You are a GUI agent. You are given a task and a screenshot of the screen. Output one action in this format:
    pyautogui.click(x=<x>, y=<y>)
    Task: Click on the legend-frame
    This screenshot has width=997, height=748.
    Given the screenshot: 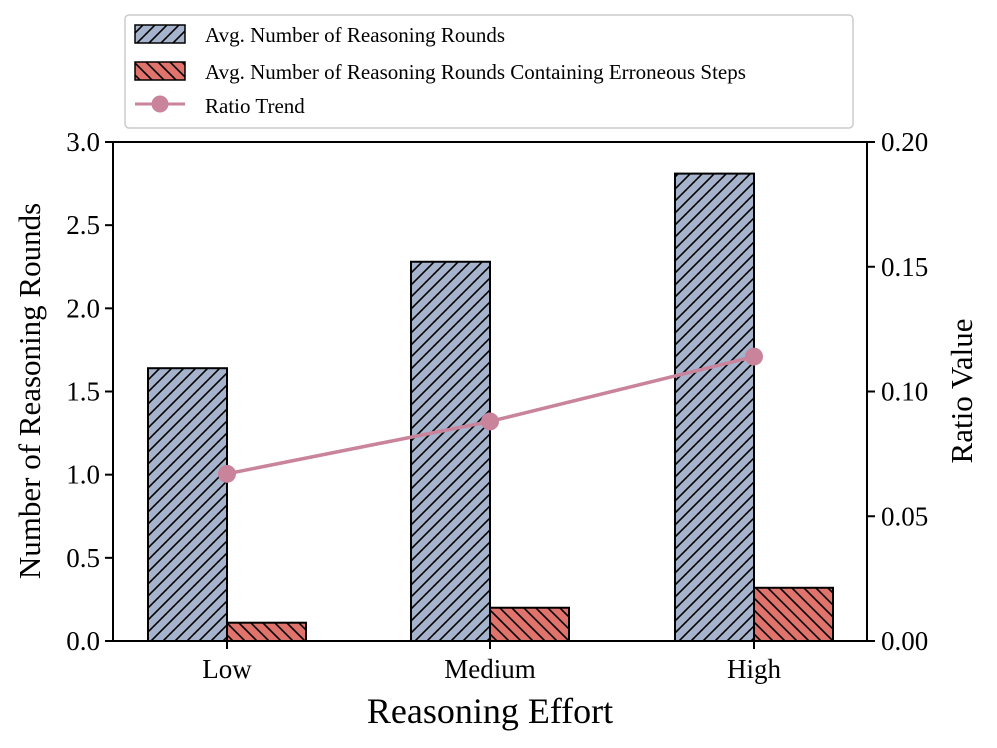 What is the action you would take?
    pyautogui.click(x=489, y=71)
    